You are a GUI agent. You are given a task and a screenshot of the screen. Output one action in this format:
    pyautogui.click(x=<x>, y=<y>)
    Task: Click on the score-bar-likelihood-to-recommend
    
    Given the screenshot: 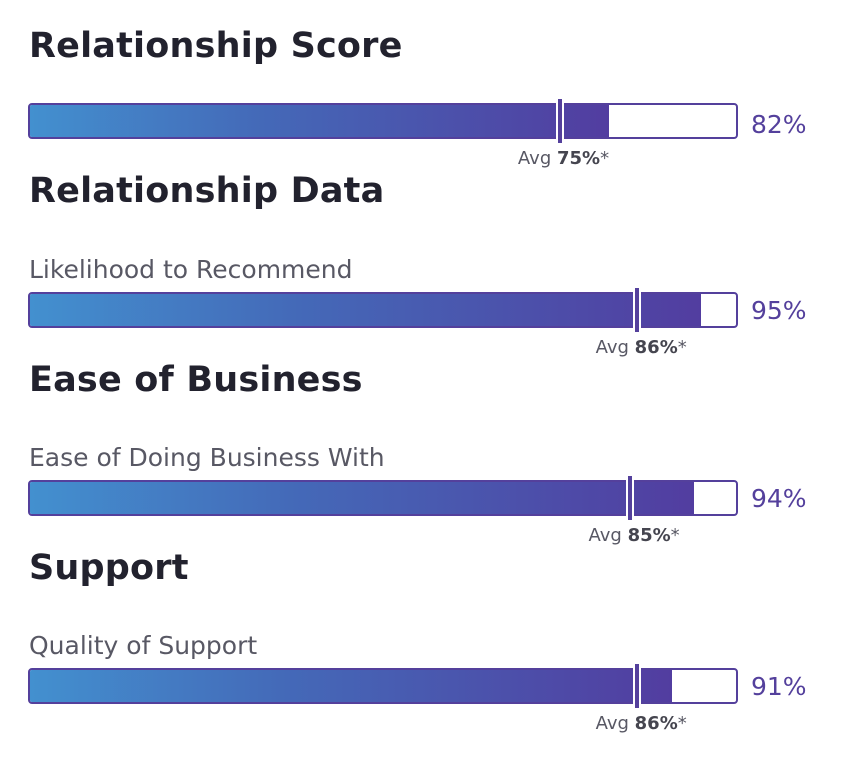 What is the action you would take?
    pyautogui.click(x=383, y=310)
    